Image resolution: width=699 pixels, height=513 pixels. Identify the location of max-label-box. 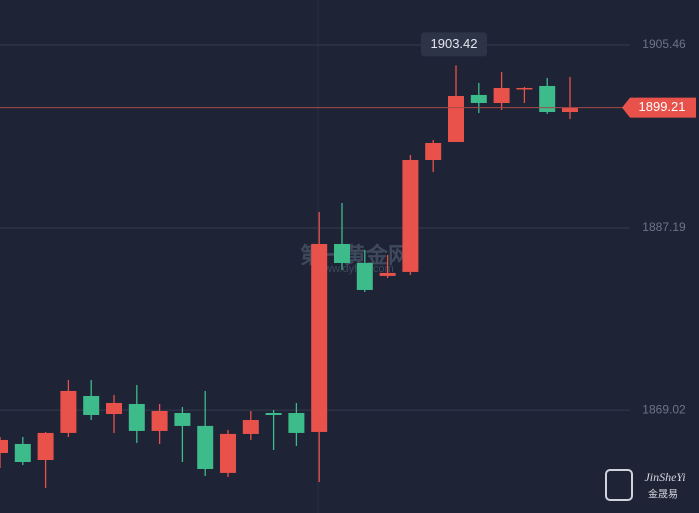
(454, 44).